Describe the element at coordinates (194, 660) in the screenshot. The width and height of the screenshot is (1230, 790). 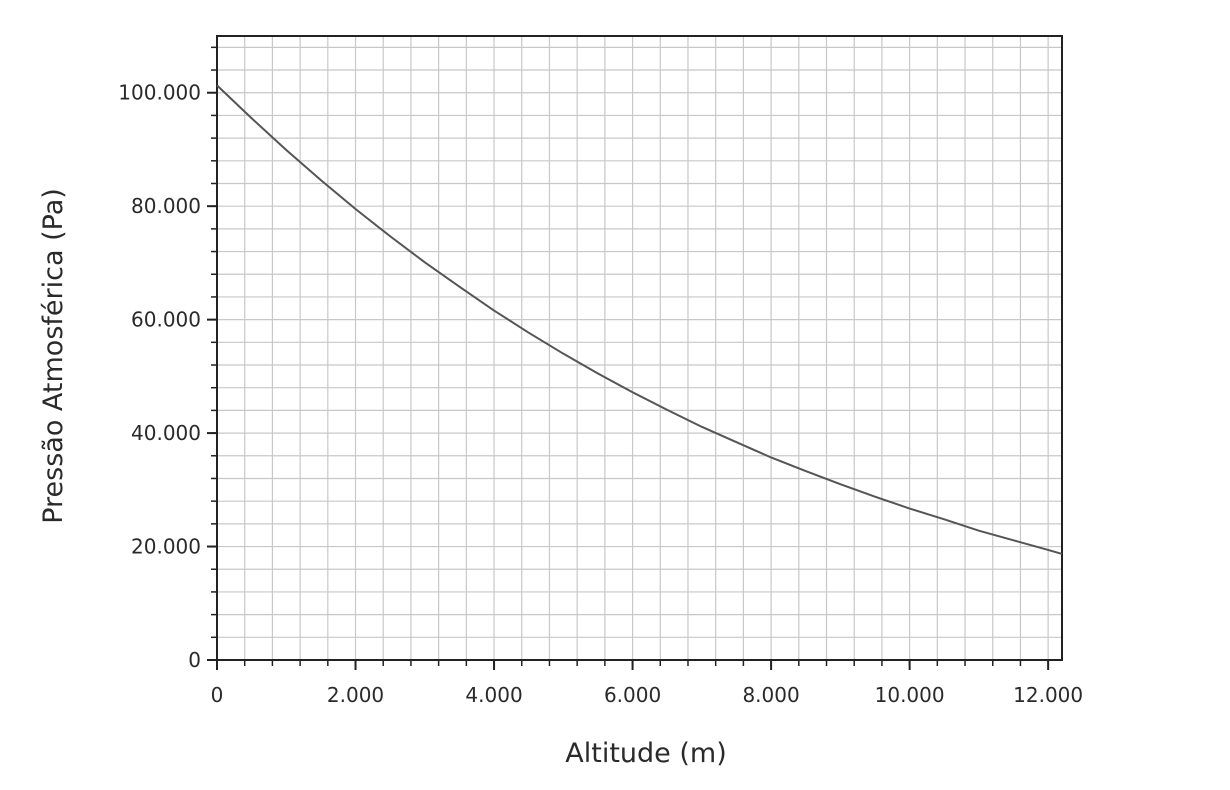
I see `y-tick-label: 0` at that location.